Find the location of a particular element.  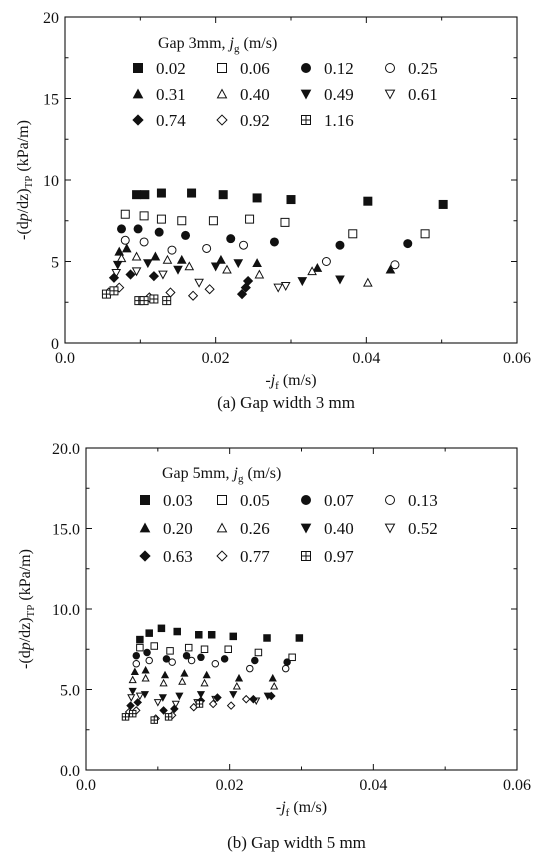

legend-label: 0.97 is located at coordinates (339, 556).